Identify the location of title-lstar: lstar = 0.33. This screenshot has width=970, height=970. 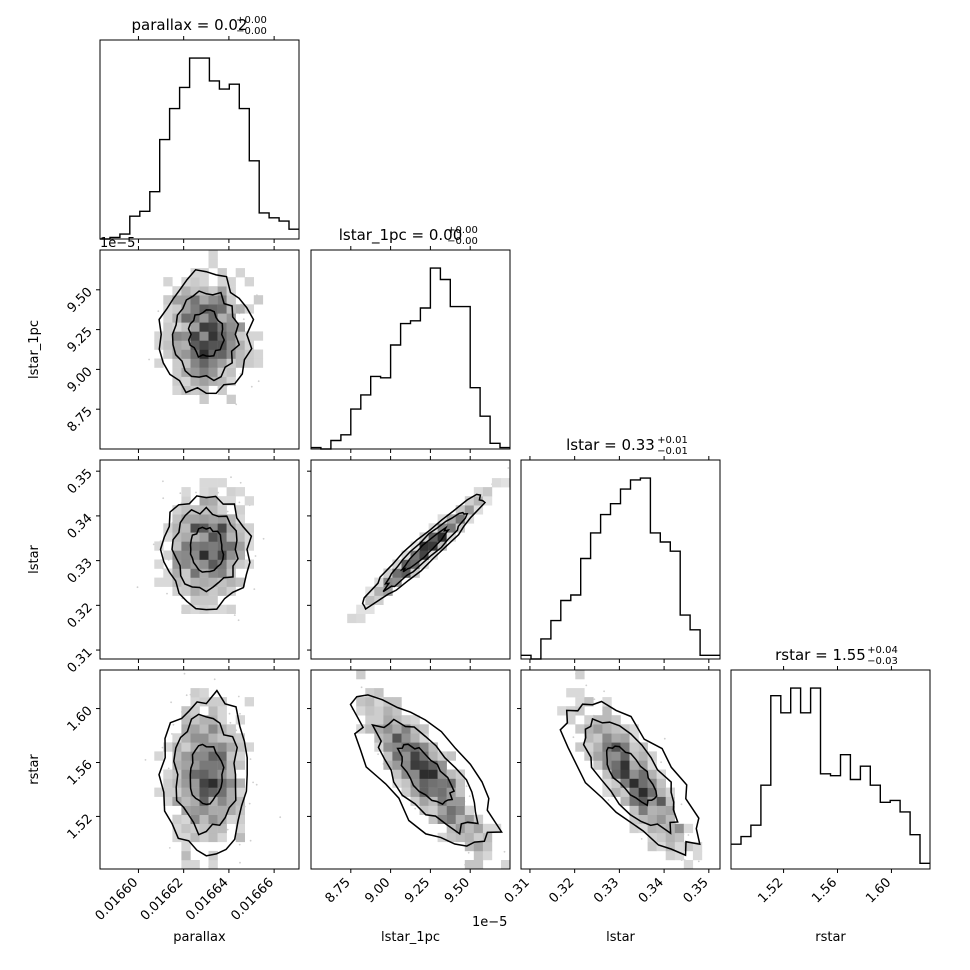
(610, 445).